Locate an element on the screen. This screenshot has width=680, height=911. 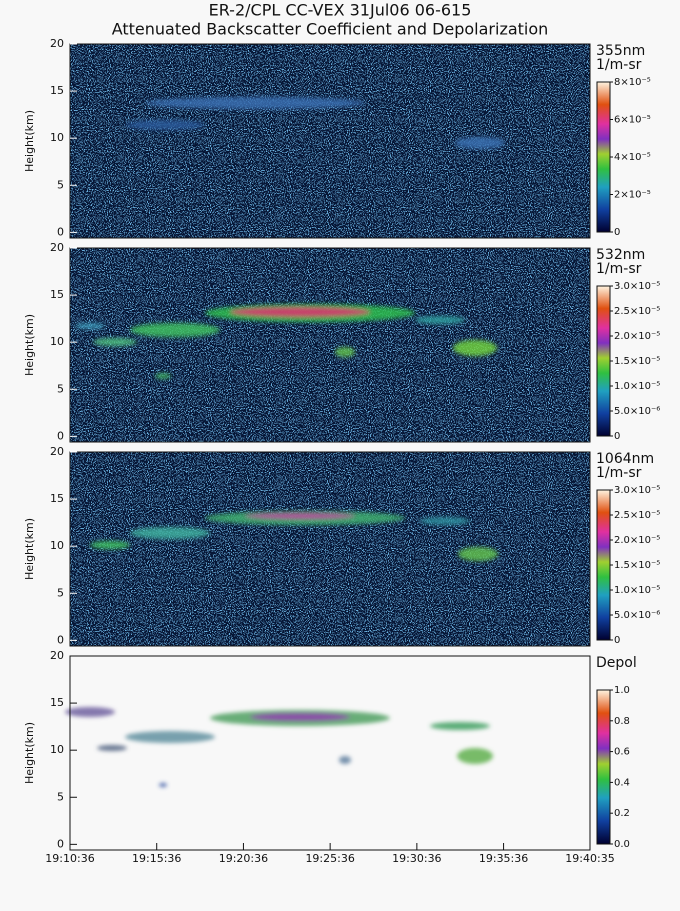
colorbar-tick-label: 2×10⁻⁵ is located at coordinates (632, 195).